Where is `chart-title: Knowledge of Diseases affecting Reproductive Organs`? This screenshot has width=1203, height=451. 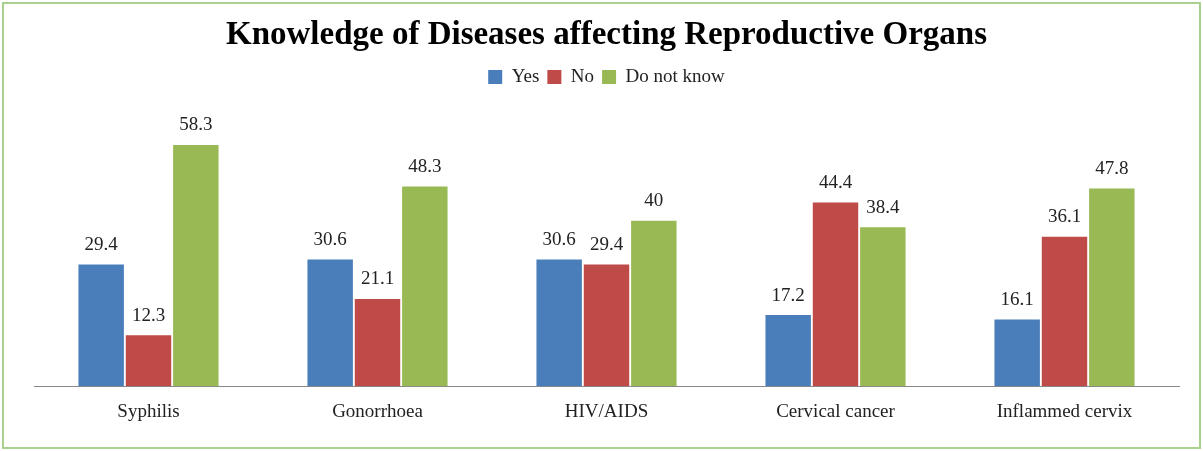 chart-title: Knowledge of Diseases affecting Reproductive Organs is located at coordinates (606, 33).